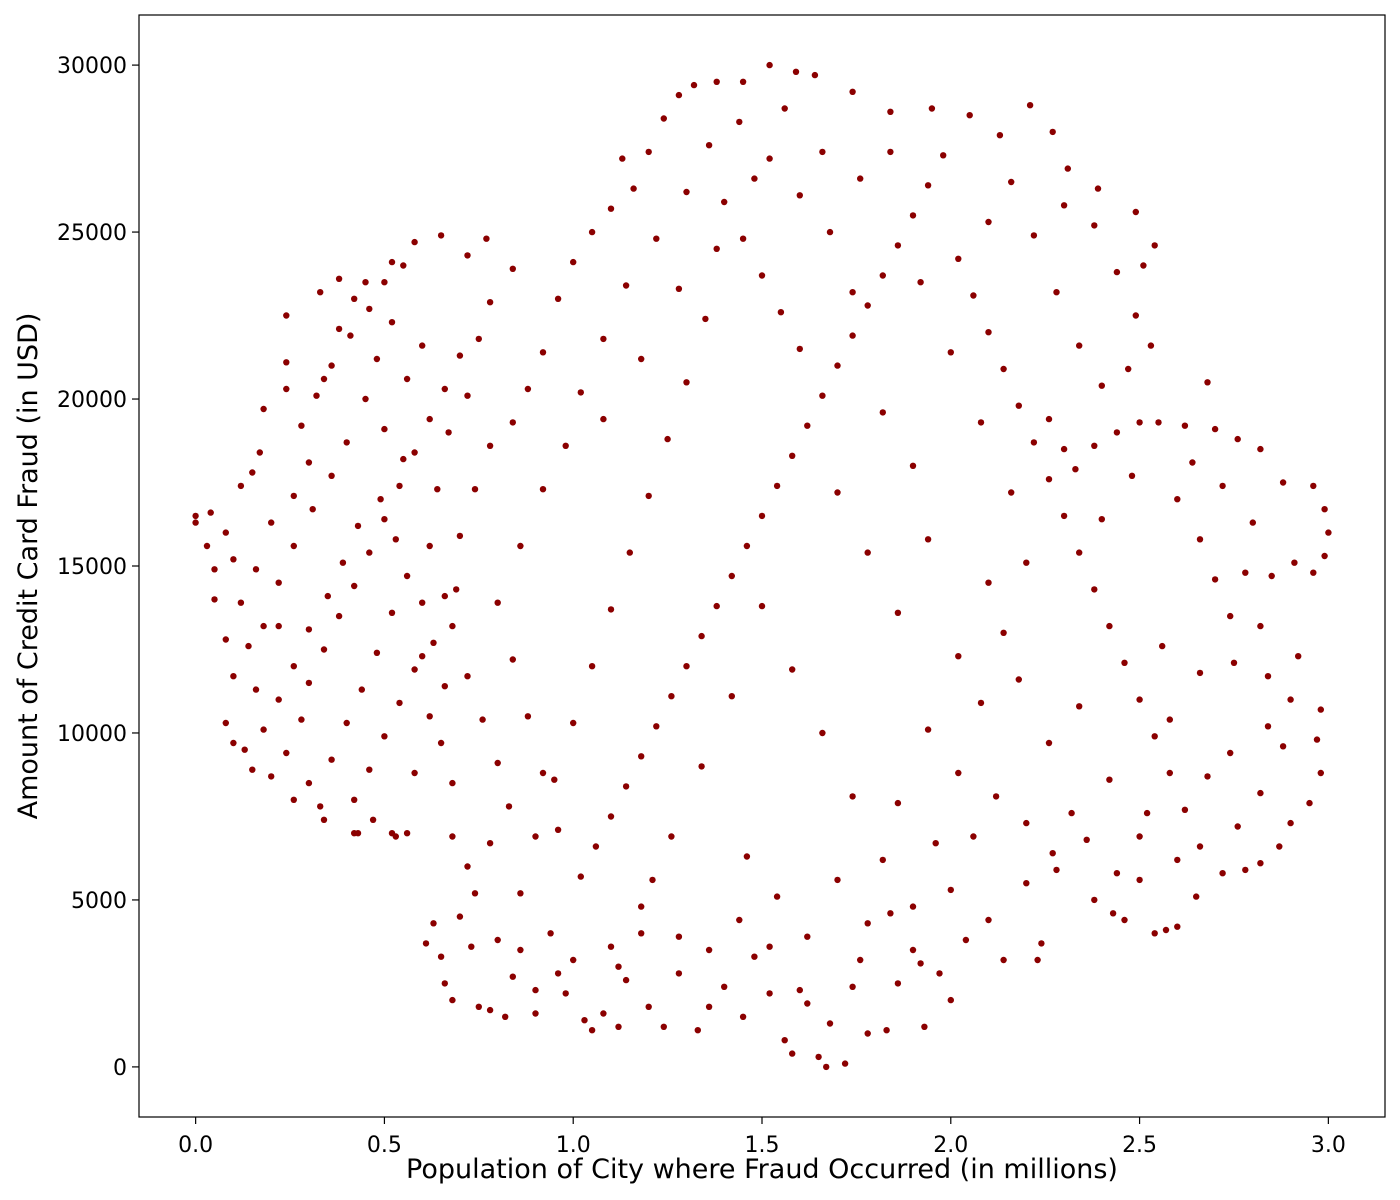 Image resolution: width=1400 pixels, height=1200 pixels. I want to click on y-tick-label: 10000, so click(92, 734).